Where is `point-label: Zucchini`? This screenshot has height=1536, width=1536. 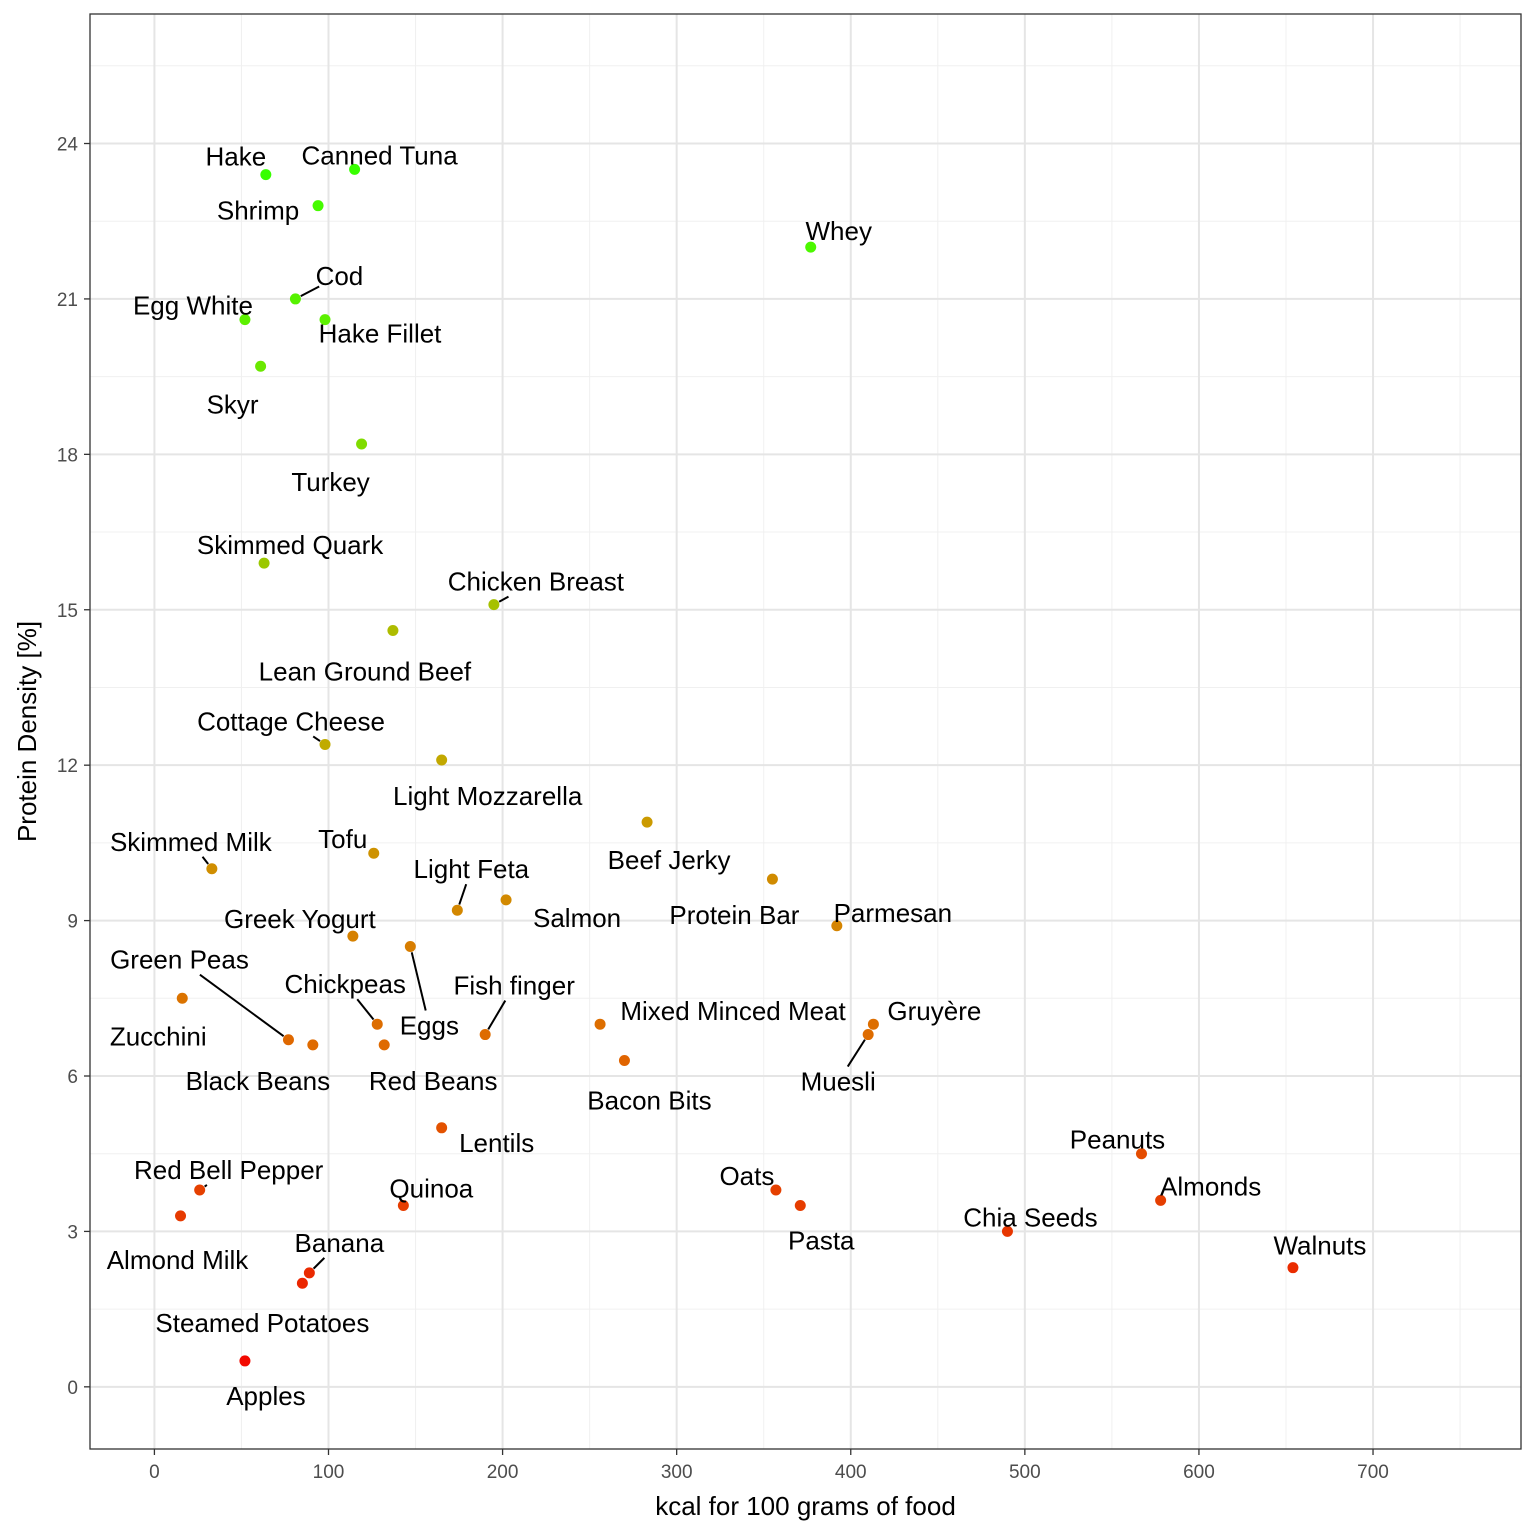
point-label: Zucchini is located at coordinates (158, 1036).